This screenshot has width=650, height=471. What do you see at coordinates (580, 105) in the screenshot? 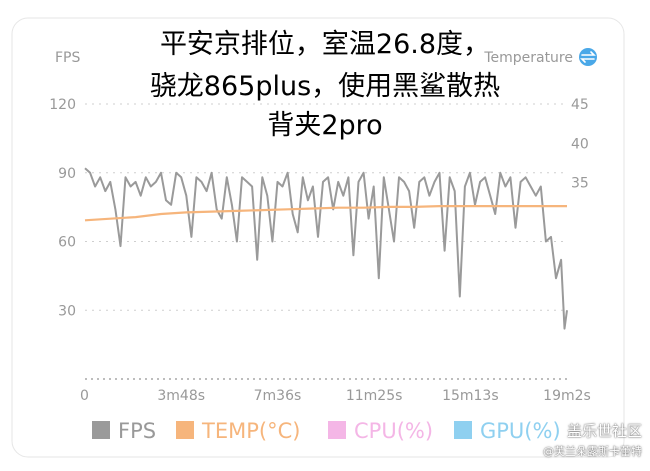
I see `y-tick-label-right: 45` at bounding box center [580, 105].